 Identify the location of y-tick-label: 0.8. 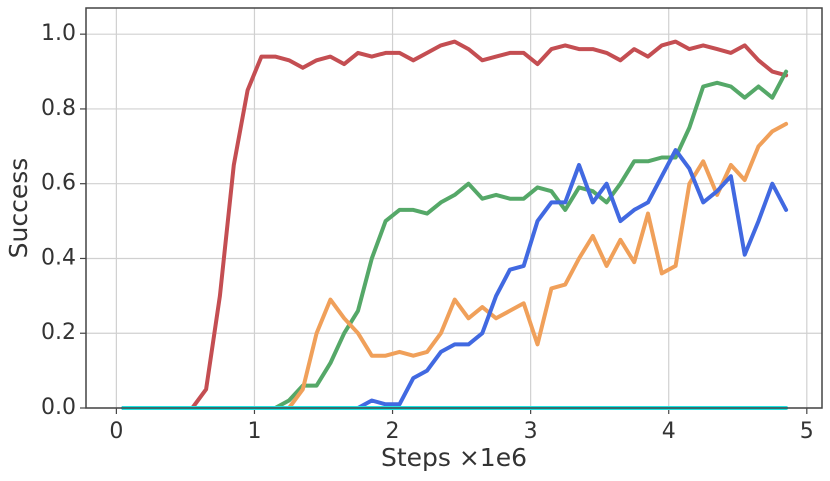
(58, 108).